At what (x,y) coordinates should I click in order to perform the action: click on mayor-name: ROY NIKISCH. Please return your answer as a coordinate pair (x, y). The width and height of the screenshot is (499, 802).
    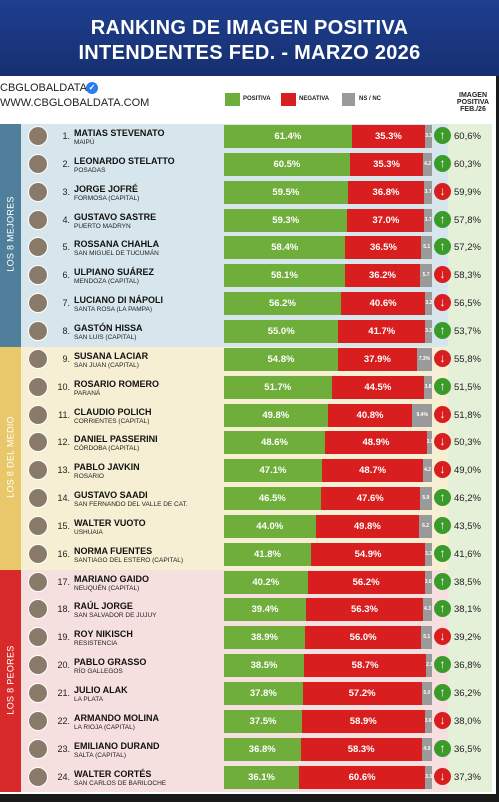
    Looking at the image, I should click on (103, 634).